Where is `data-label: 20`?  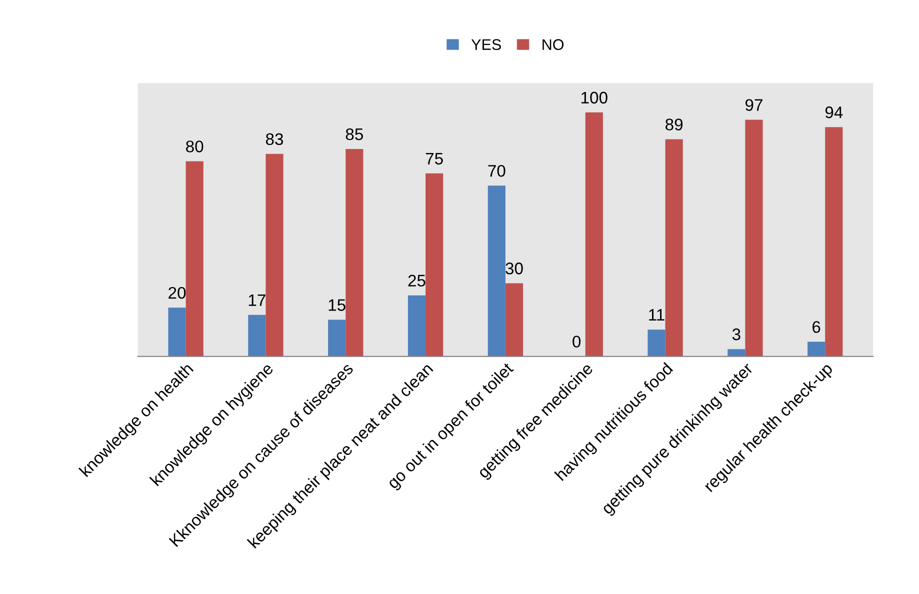
data-label: 20 is located at coordinates (177, 292).